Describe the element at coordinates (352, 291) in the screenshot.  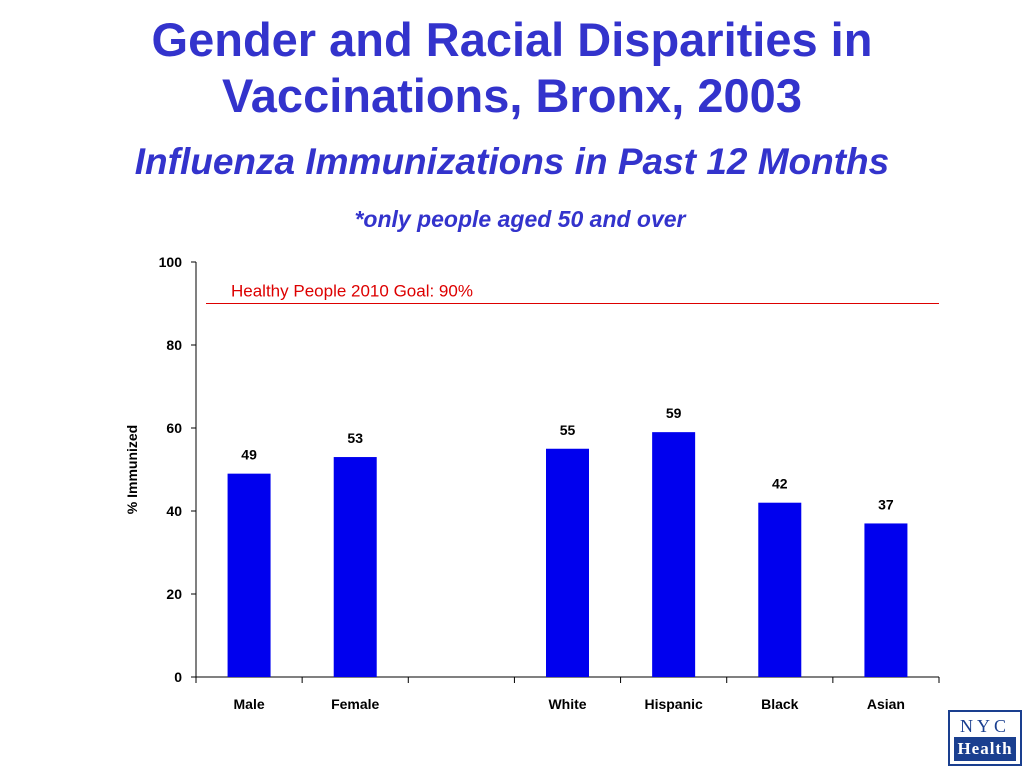
I see `goal-reference-label: Healthy People 2010 Goal: 90%` at that location.